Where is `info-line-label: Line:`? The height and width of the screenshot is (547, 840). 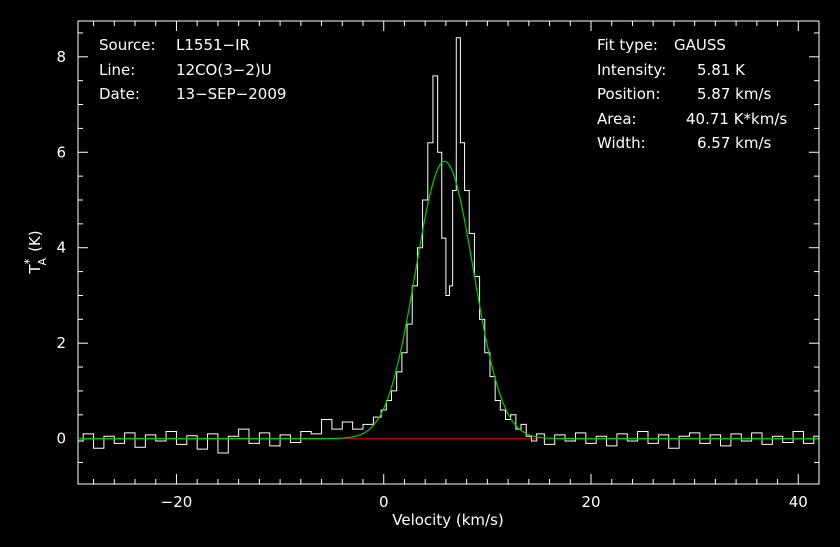
info-line-label: Line: is located at coordinates (117, 70).